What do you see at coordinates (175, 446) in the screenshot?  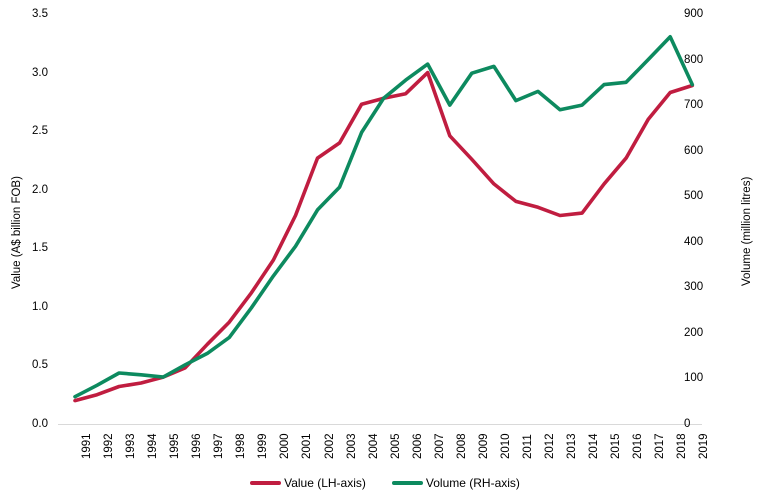 I see `x-axis-label: 1995` at bounding box center [175, 446].